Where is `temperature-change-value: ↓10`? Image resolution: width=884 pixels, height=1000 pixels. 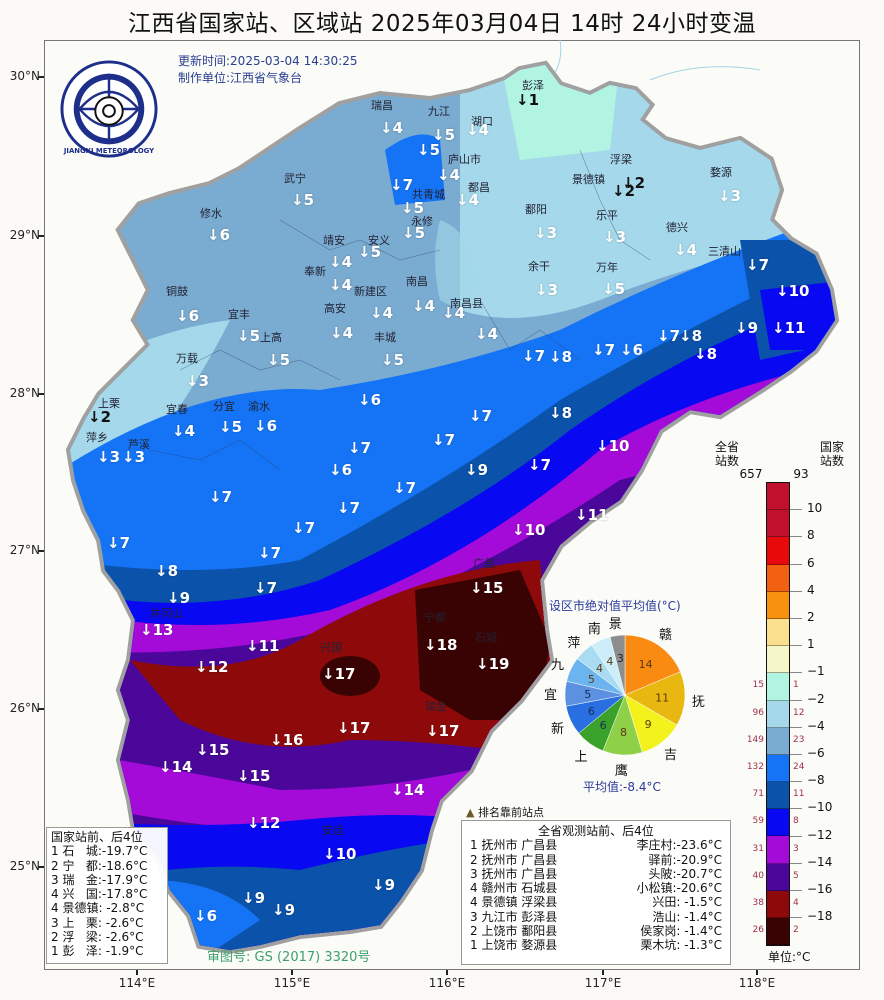
temperature-change-value: ↓10 is located at coordinates (340, 854).